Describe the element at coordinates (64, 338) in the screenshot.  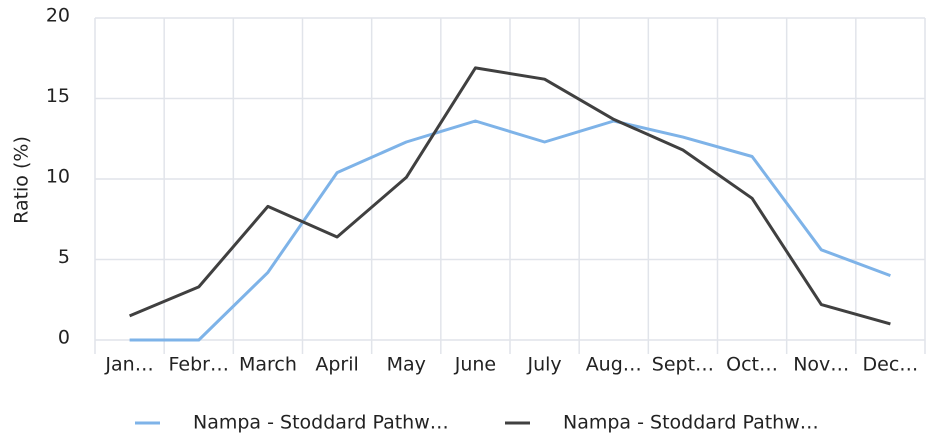
I see `y-tick-label: 0` at that location.